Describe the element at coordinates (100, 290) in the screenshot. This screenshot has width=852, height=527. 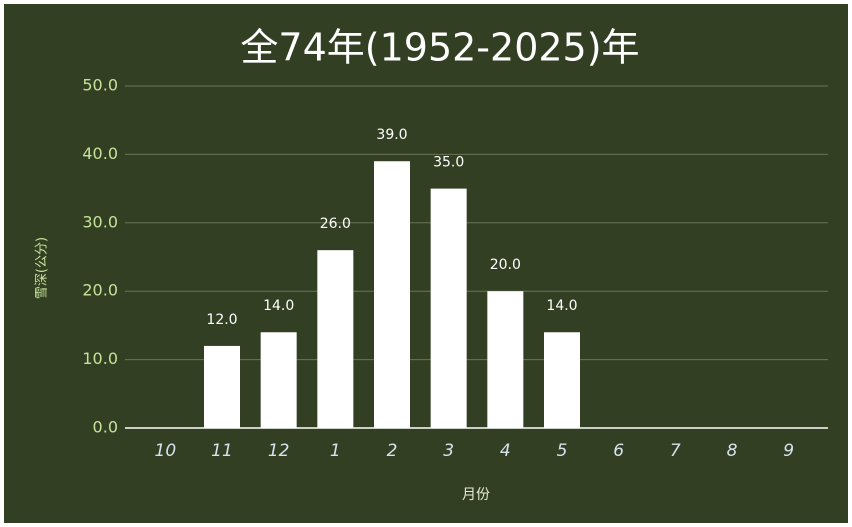
I see `y-tick-label: 20.0` at that location.